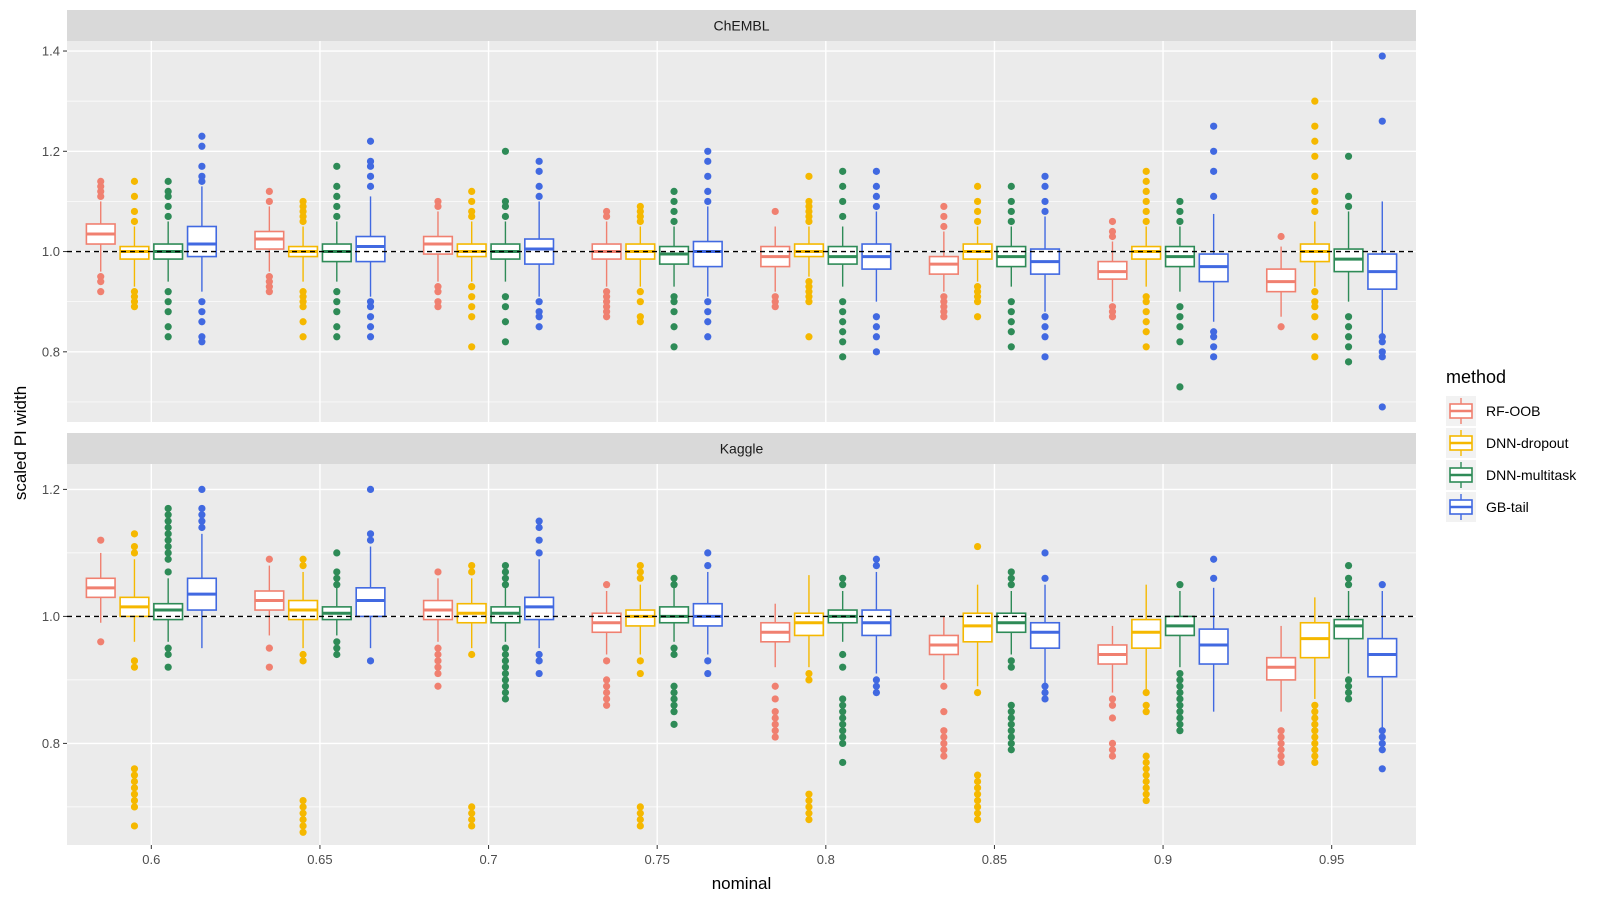 Image resolution: width=1600 pixels, height=900 pixels. What do you see at coordinates (51, 616) in the screenshot?
I see `y-tick-label: 1.0` at bounding box center [51, 616].